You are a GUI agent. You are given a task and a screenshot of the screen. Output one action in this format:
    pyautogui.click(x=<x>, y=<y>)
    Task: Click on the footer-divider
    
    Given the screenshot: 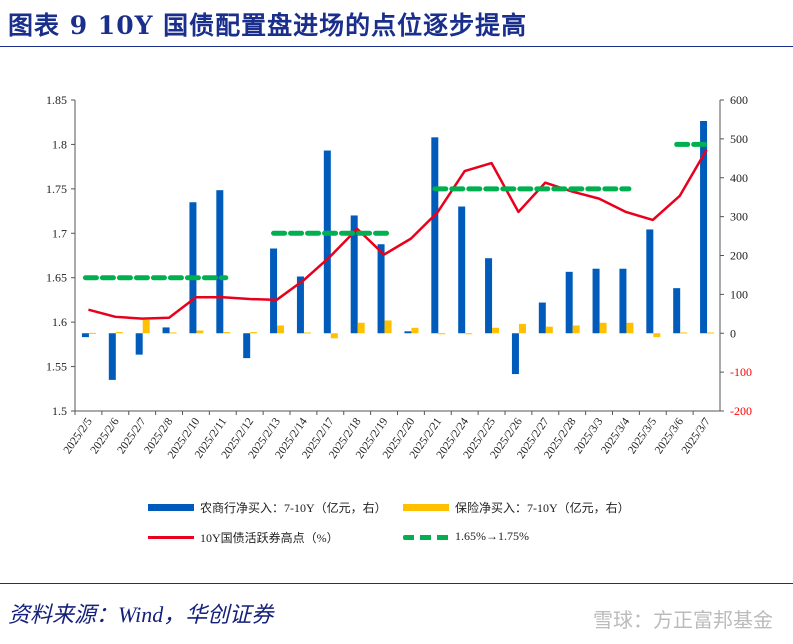 What is the action you would take?
    pyautogui.click(x=396, y=583)
    